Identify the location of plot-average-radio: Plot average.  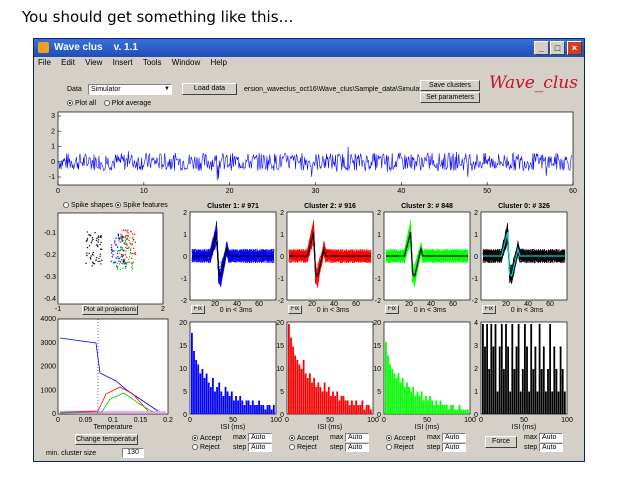
(127, 103).